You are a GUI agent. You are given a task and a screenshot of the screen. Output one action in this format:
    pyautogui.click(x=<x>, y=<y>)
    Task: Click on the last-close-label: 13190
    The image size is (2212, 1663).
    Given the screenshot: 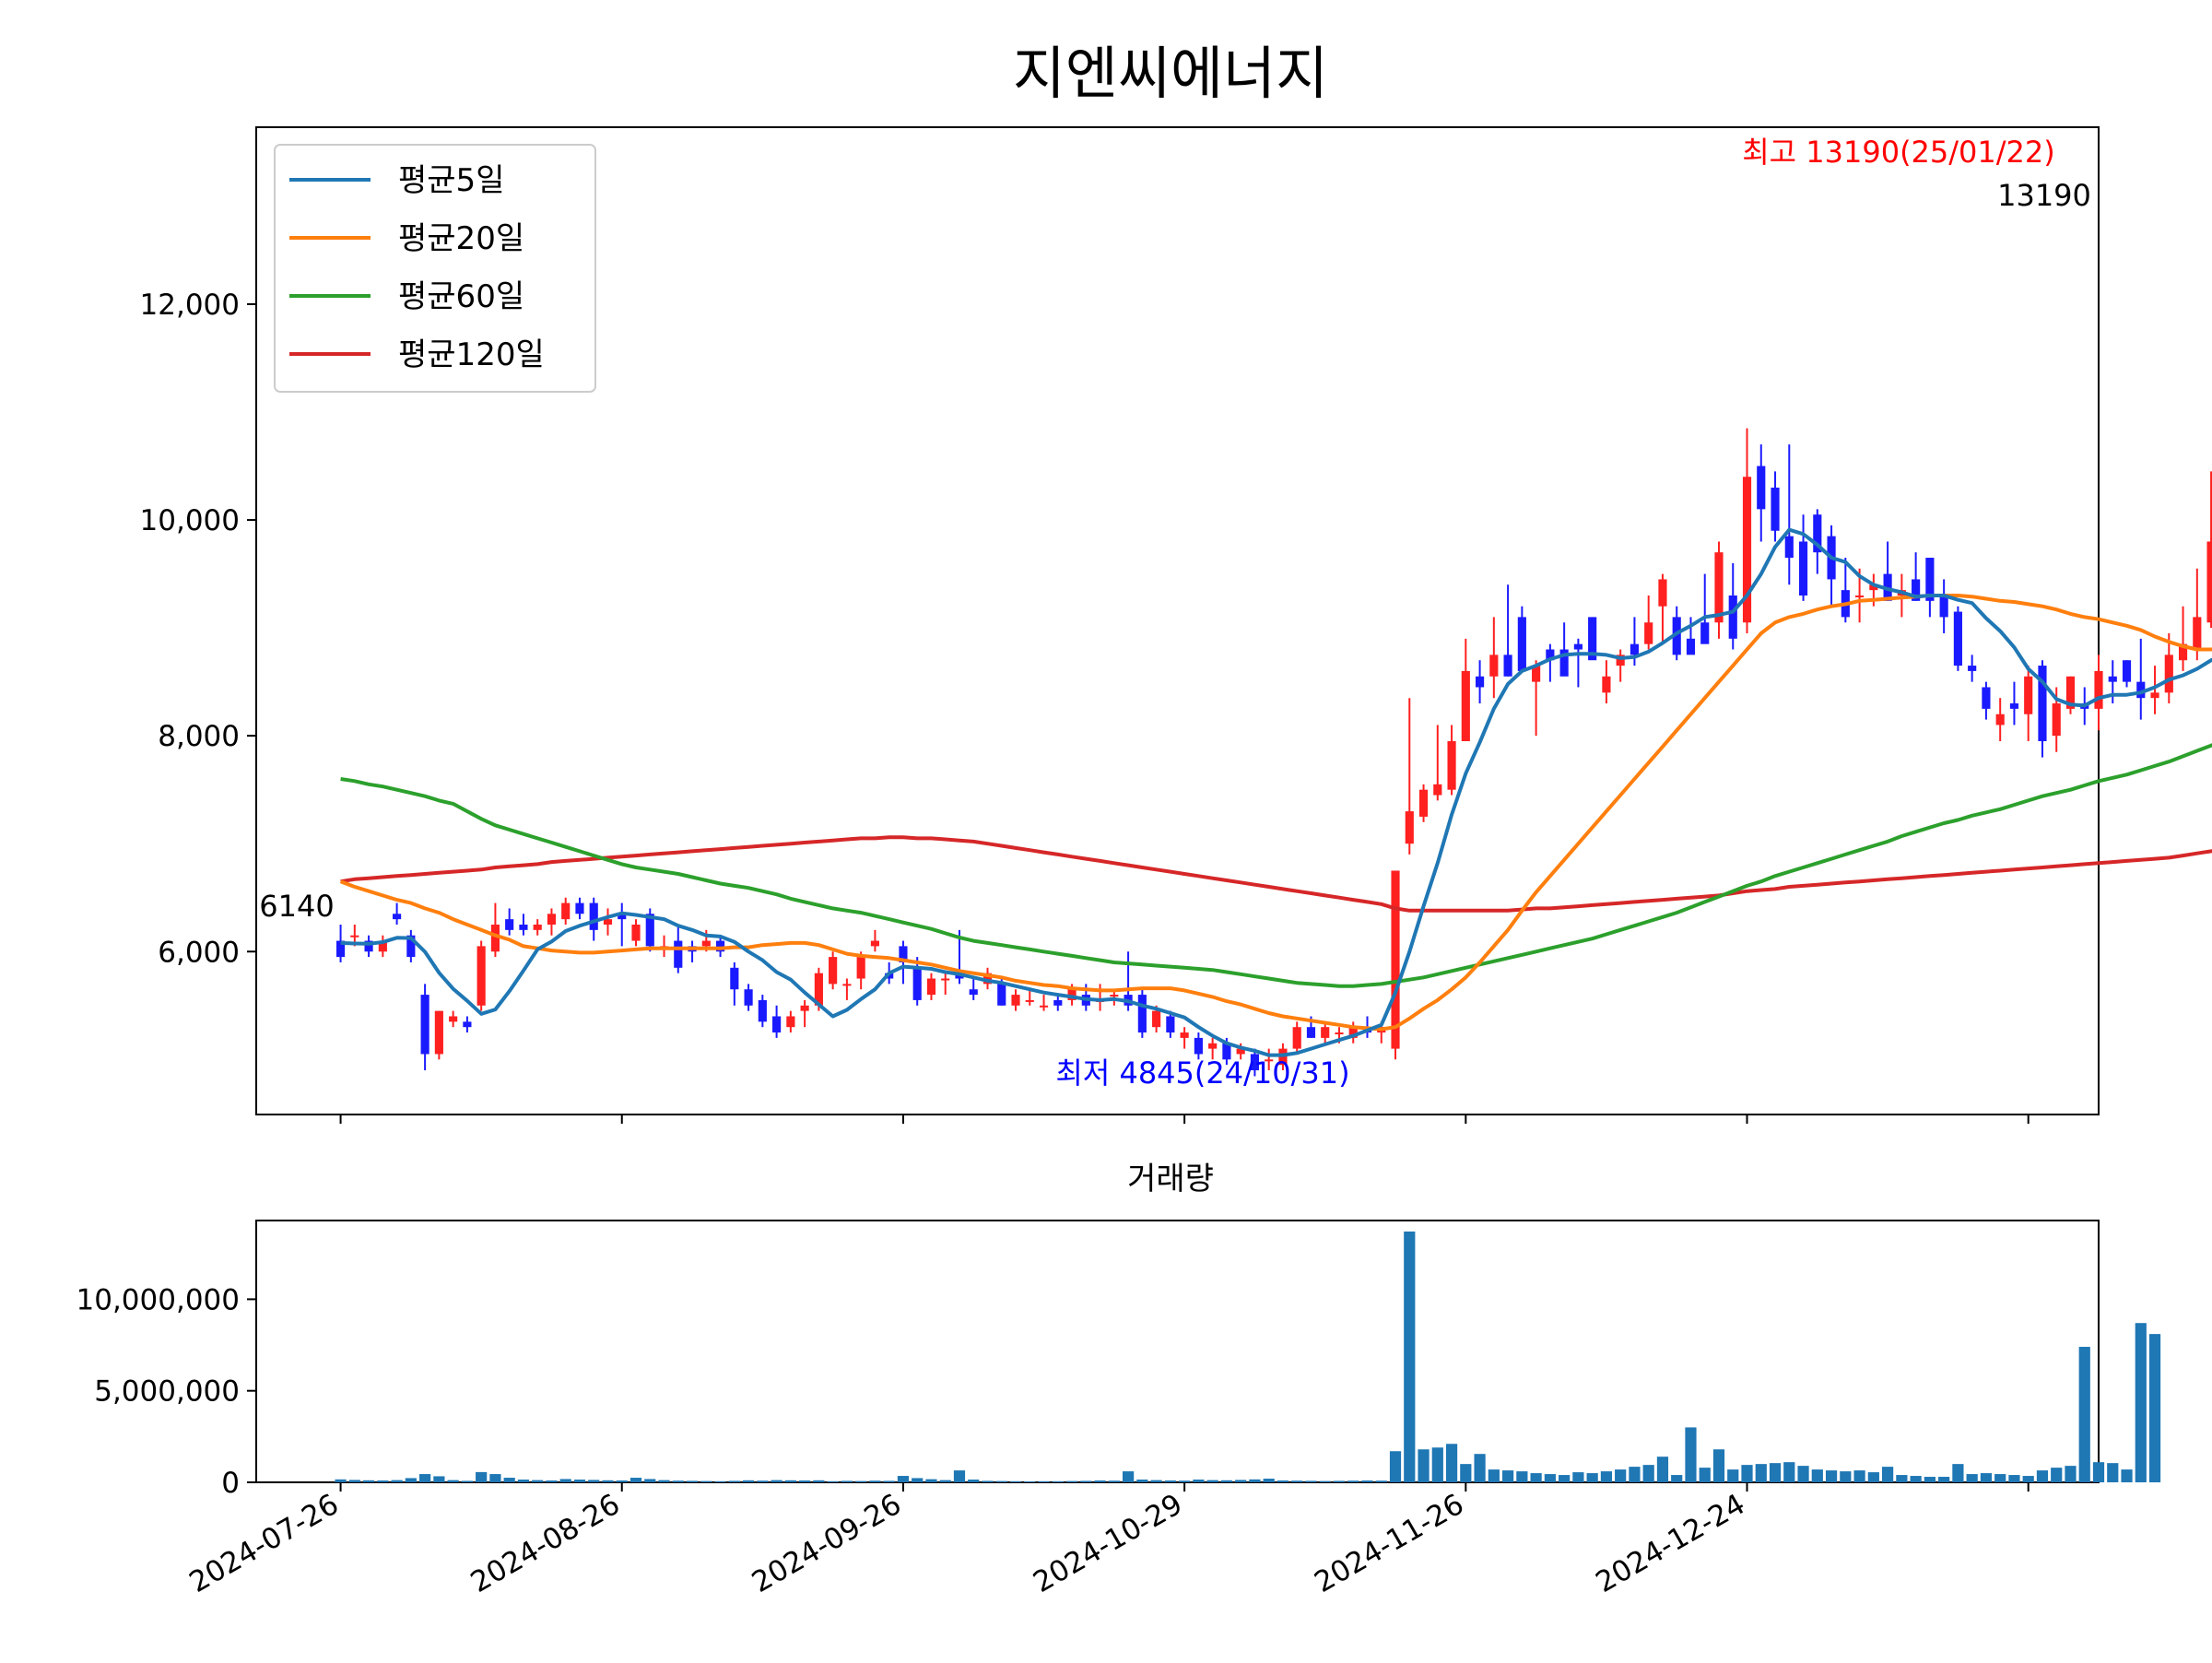 What is the action you would take?
    pyautogui.click(x=2044, y=195)
    